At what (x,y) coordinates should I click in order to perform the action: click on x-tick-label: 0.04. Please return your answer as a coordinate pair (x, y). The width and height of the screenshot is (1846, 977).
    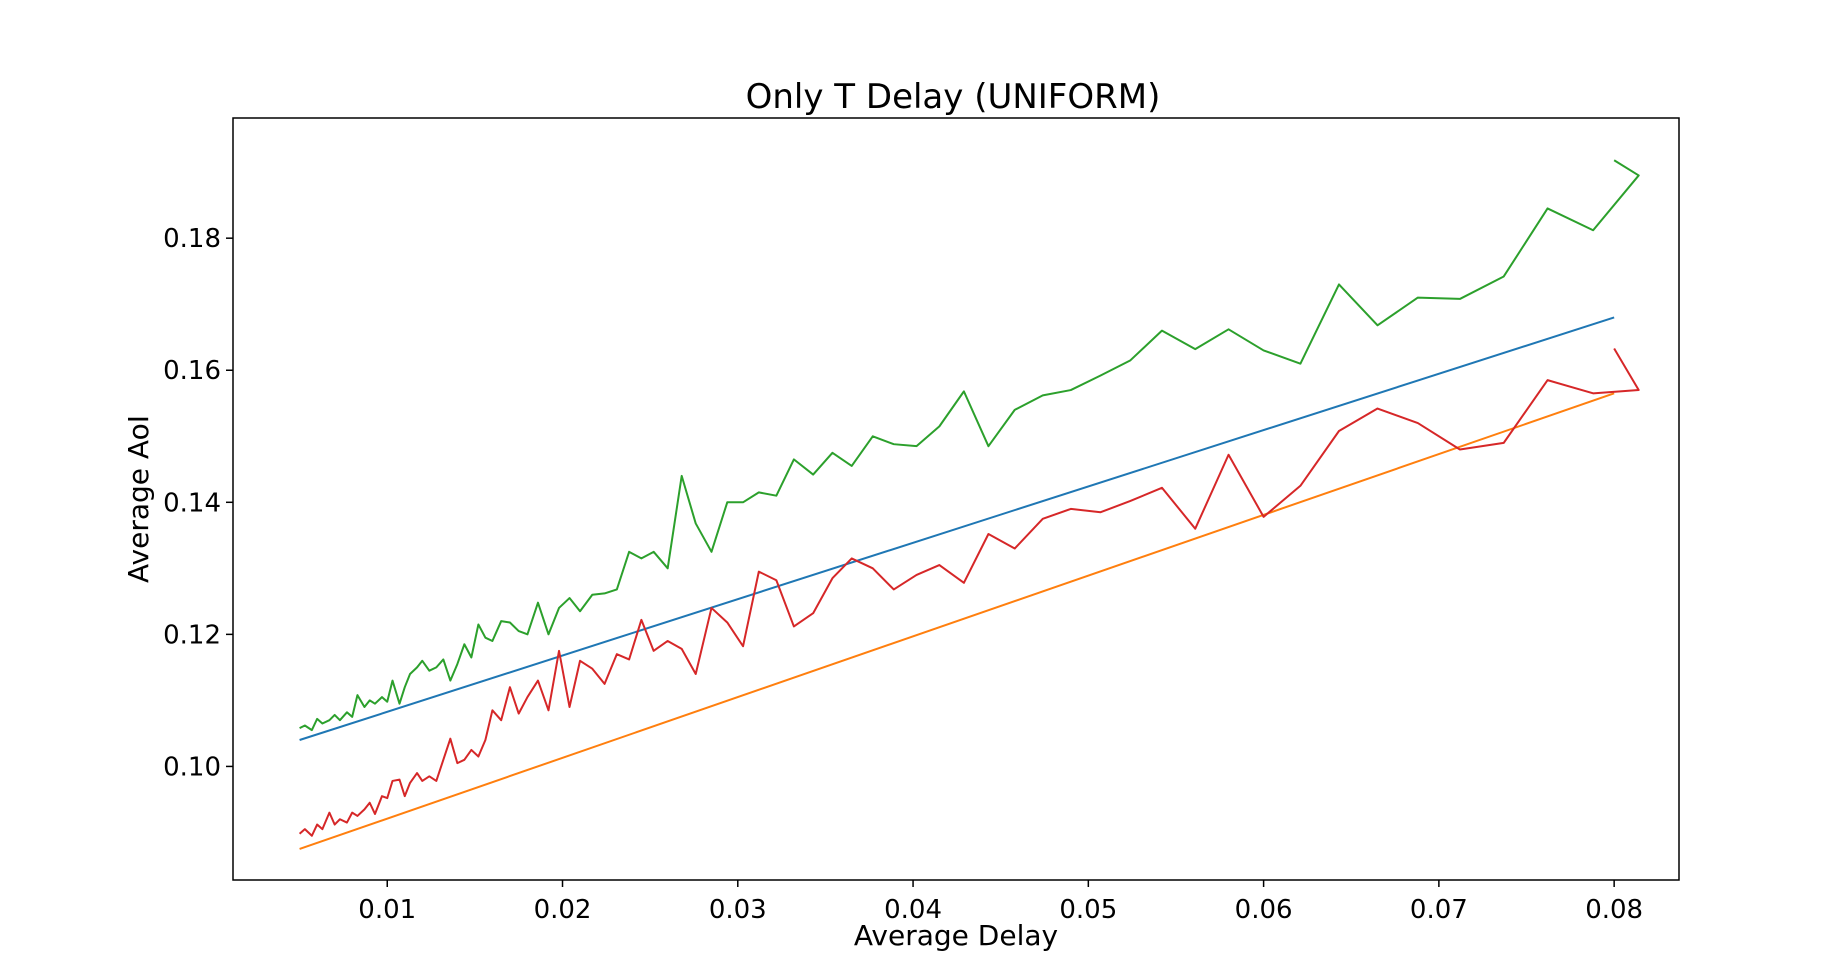
    Looking at the image, I should click on (913, 910).